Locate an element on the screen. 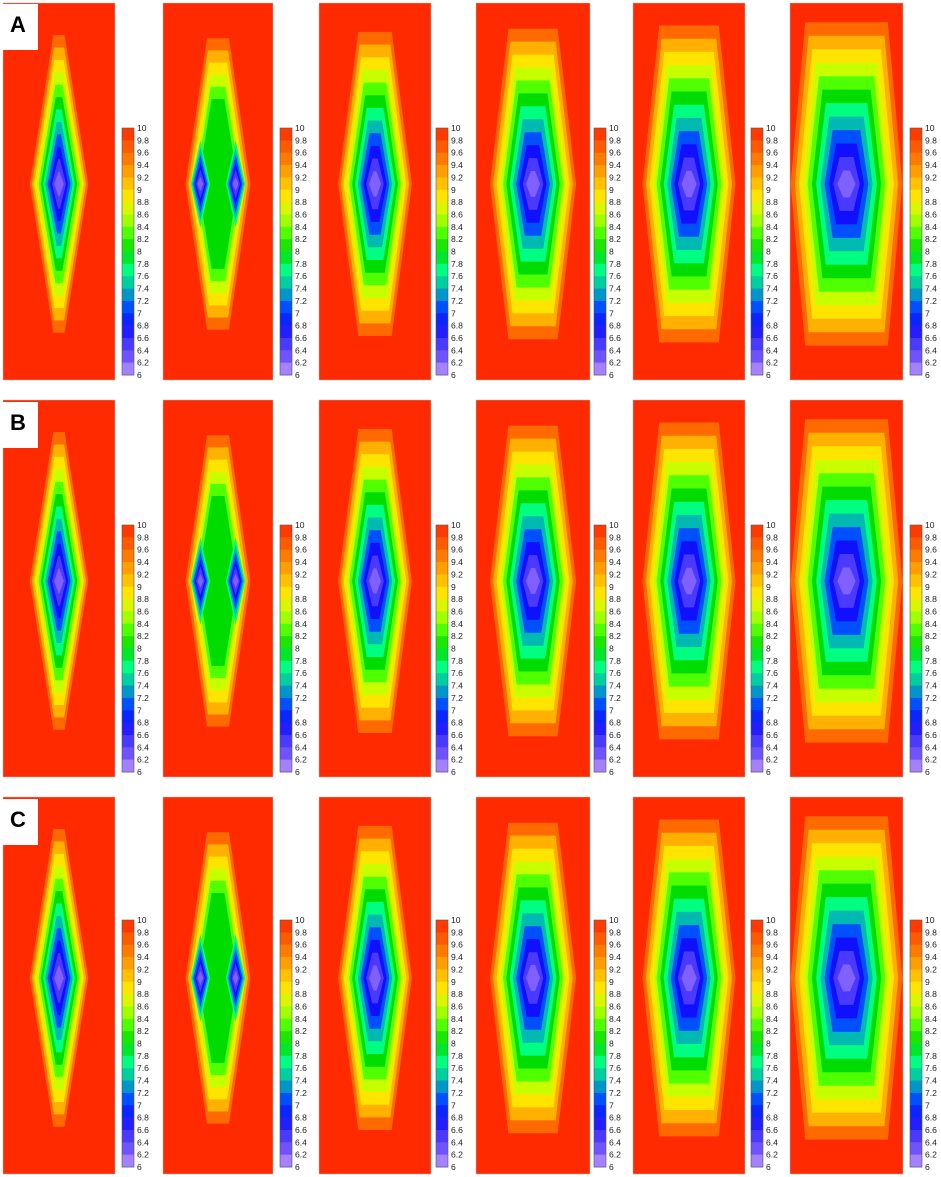 This screenshot has height=1177, width=941. colorbar-tick-label: 8.8 is located at coordinates (301, 599).